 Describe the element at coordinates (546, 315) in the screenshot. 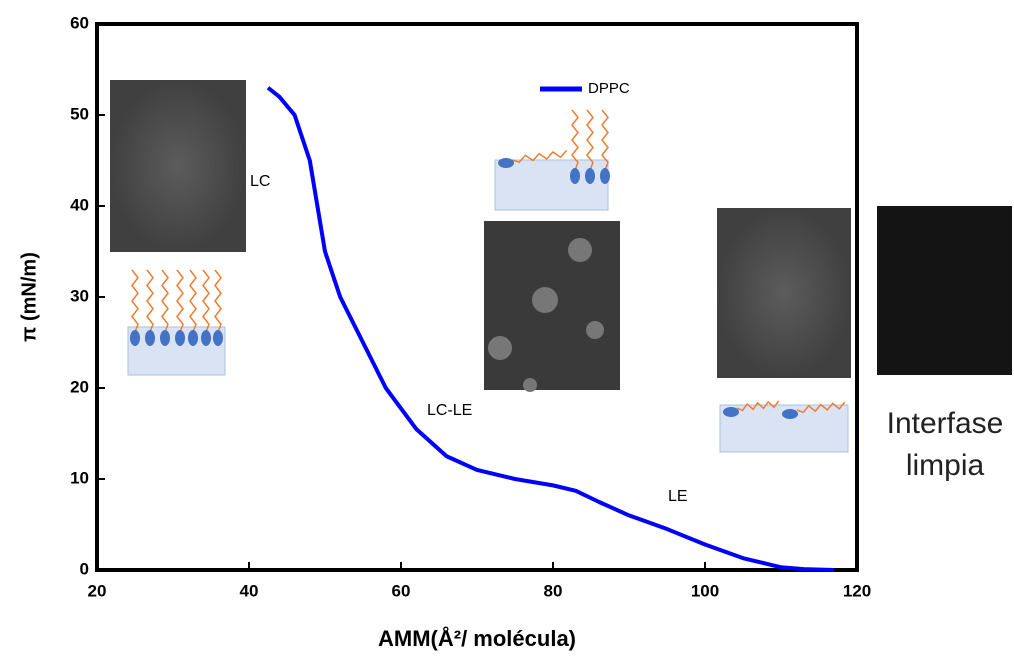

I see `domains` at that location.